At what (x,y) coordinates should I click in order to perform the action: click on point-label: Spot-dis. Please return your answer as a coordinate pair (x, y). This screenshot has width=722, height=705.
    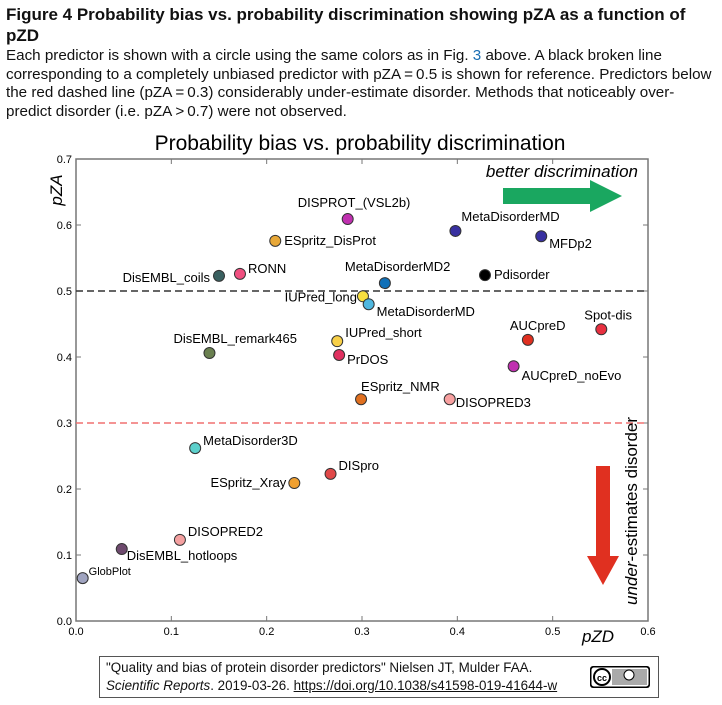
    Looking at the image, I should click on (608, 314).